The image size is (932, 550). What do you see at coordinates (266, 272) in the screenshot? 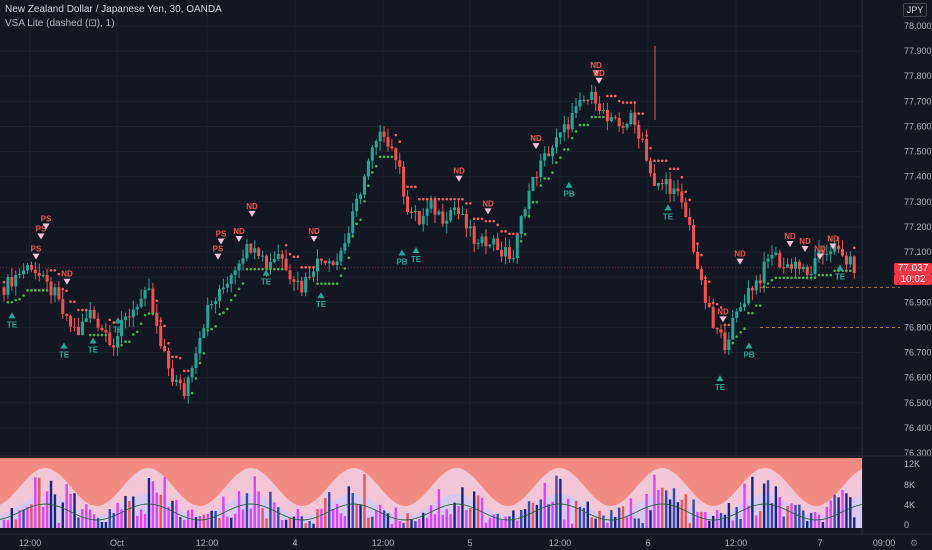
I see `signal-arrow-up` at bounding box center [266, 272].